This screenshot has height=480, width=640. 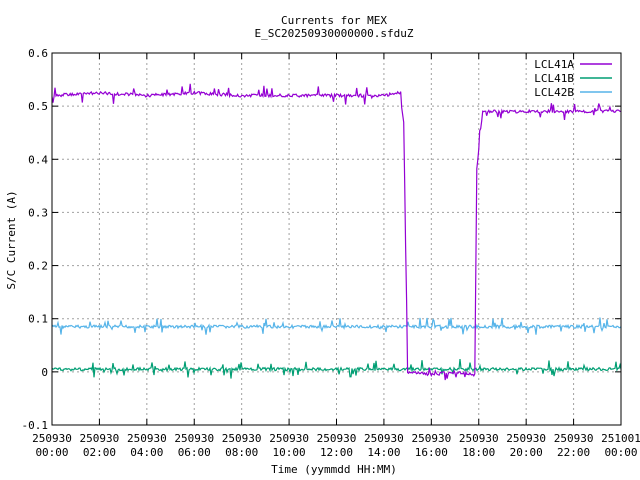 I want to click on legend-label: LCL41A, so click(x=554, y=64).